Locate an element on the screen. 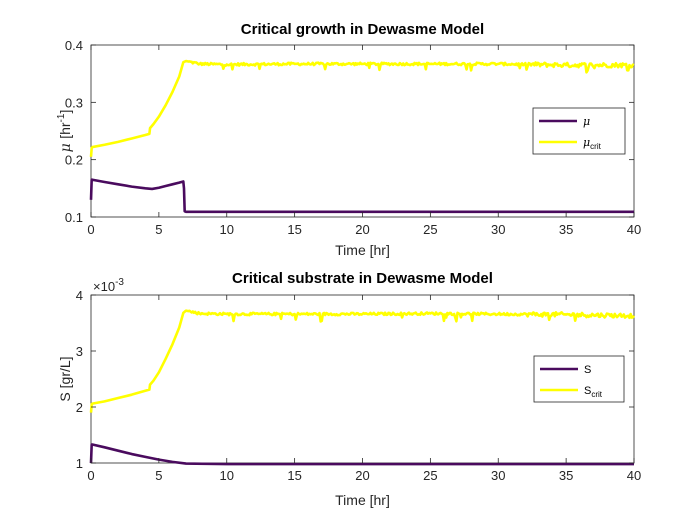  y-tick-label: 0.3 is located at coordinates (74, 102).